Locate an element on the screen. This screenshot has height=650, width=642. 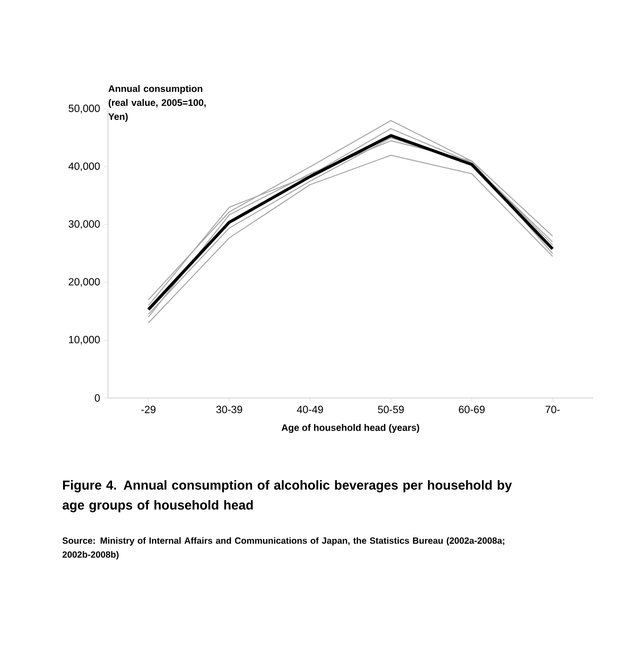
x-tick-label: 50-59 is located at coordinates (391, 410).